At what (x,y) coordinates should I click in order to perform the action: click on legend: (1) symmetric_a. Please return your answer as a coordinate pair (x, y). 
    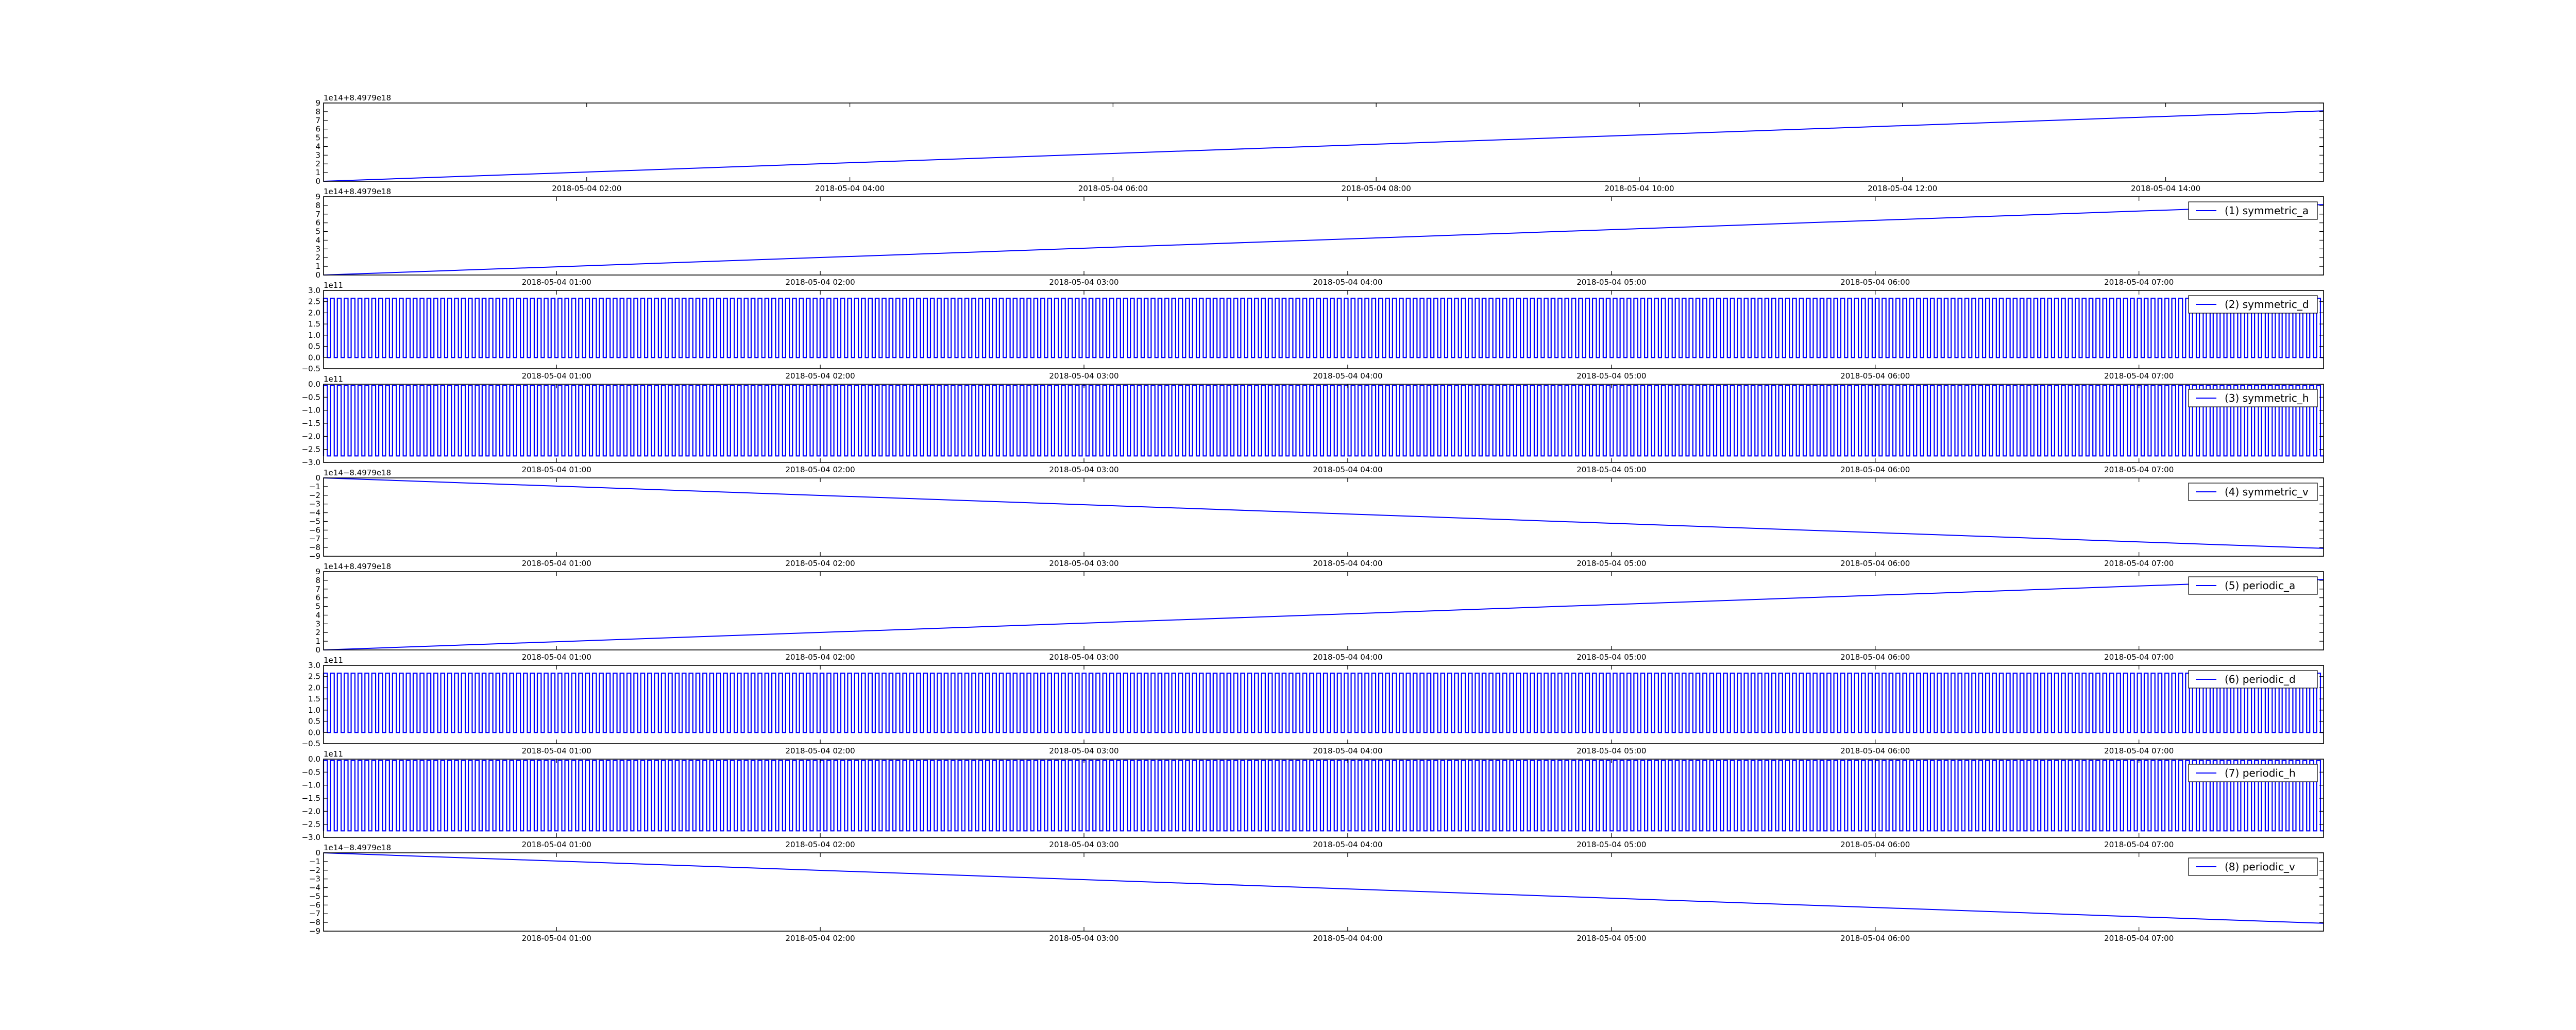
    Looking at the image, I should click on (2253, 210).